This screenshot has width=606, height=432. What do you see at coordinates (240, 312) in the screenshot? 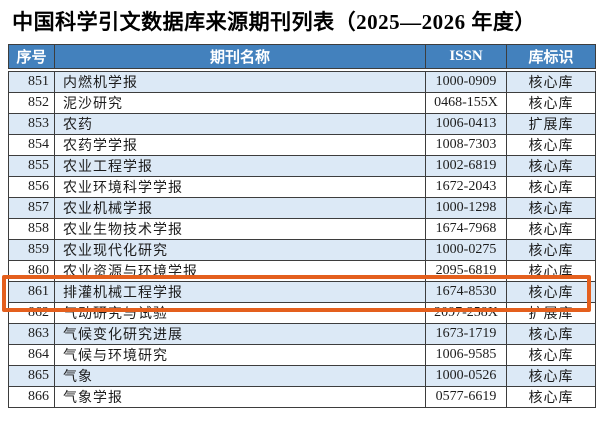
I see `cell-journal-name: 气动研究与试验` at bounding box center [240, 312].